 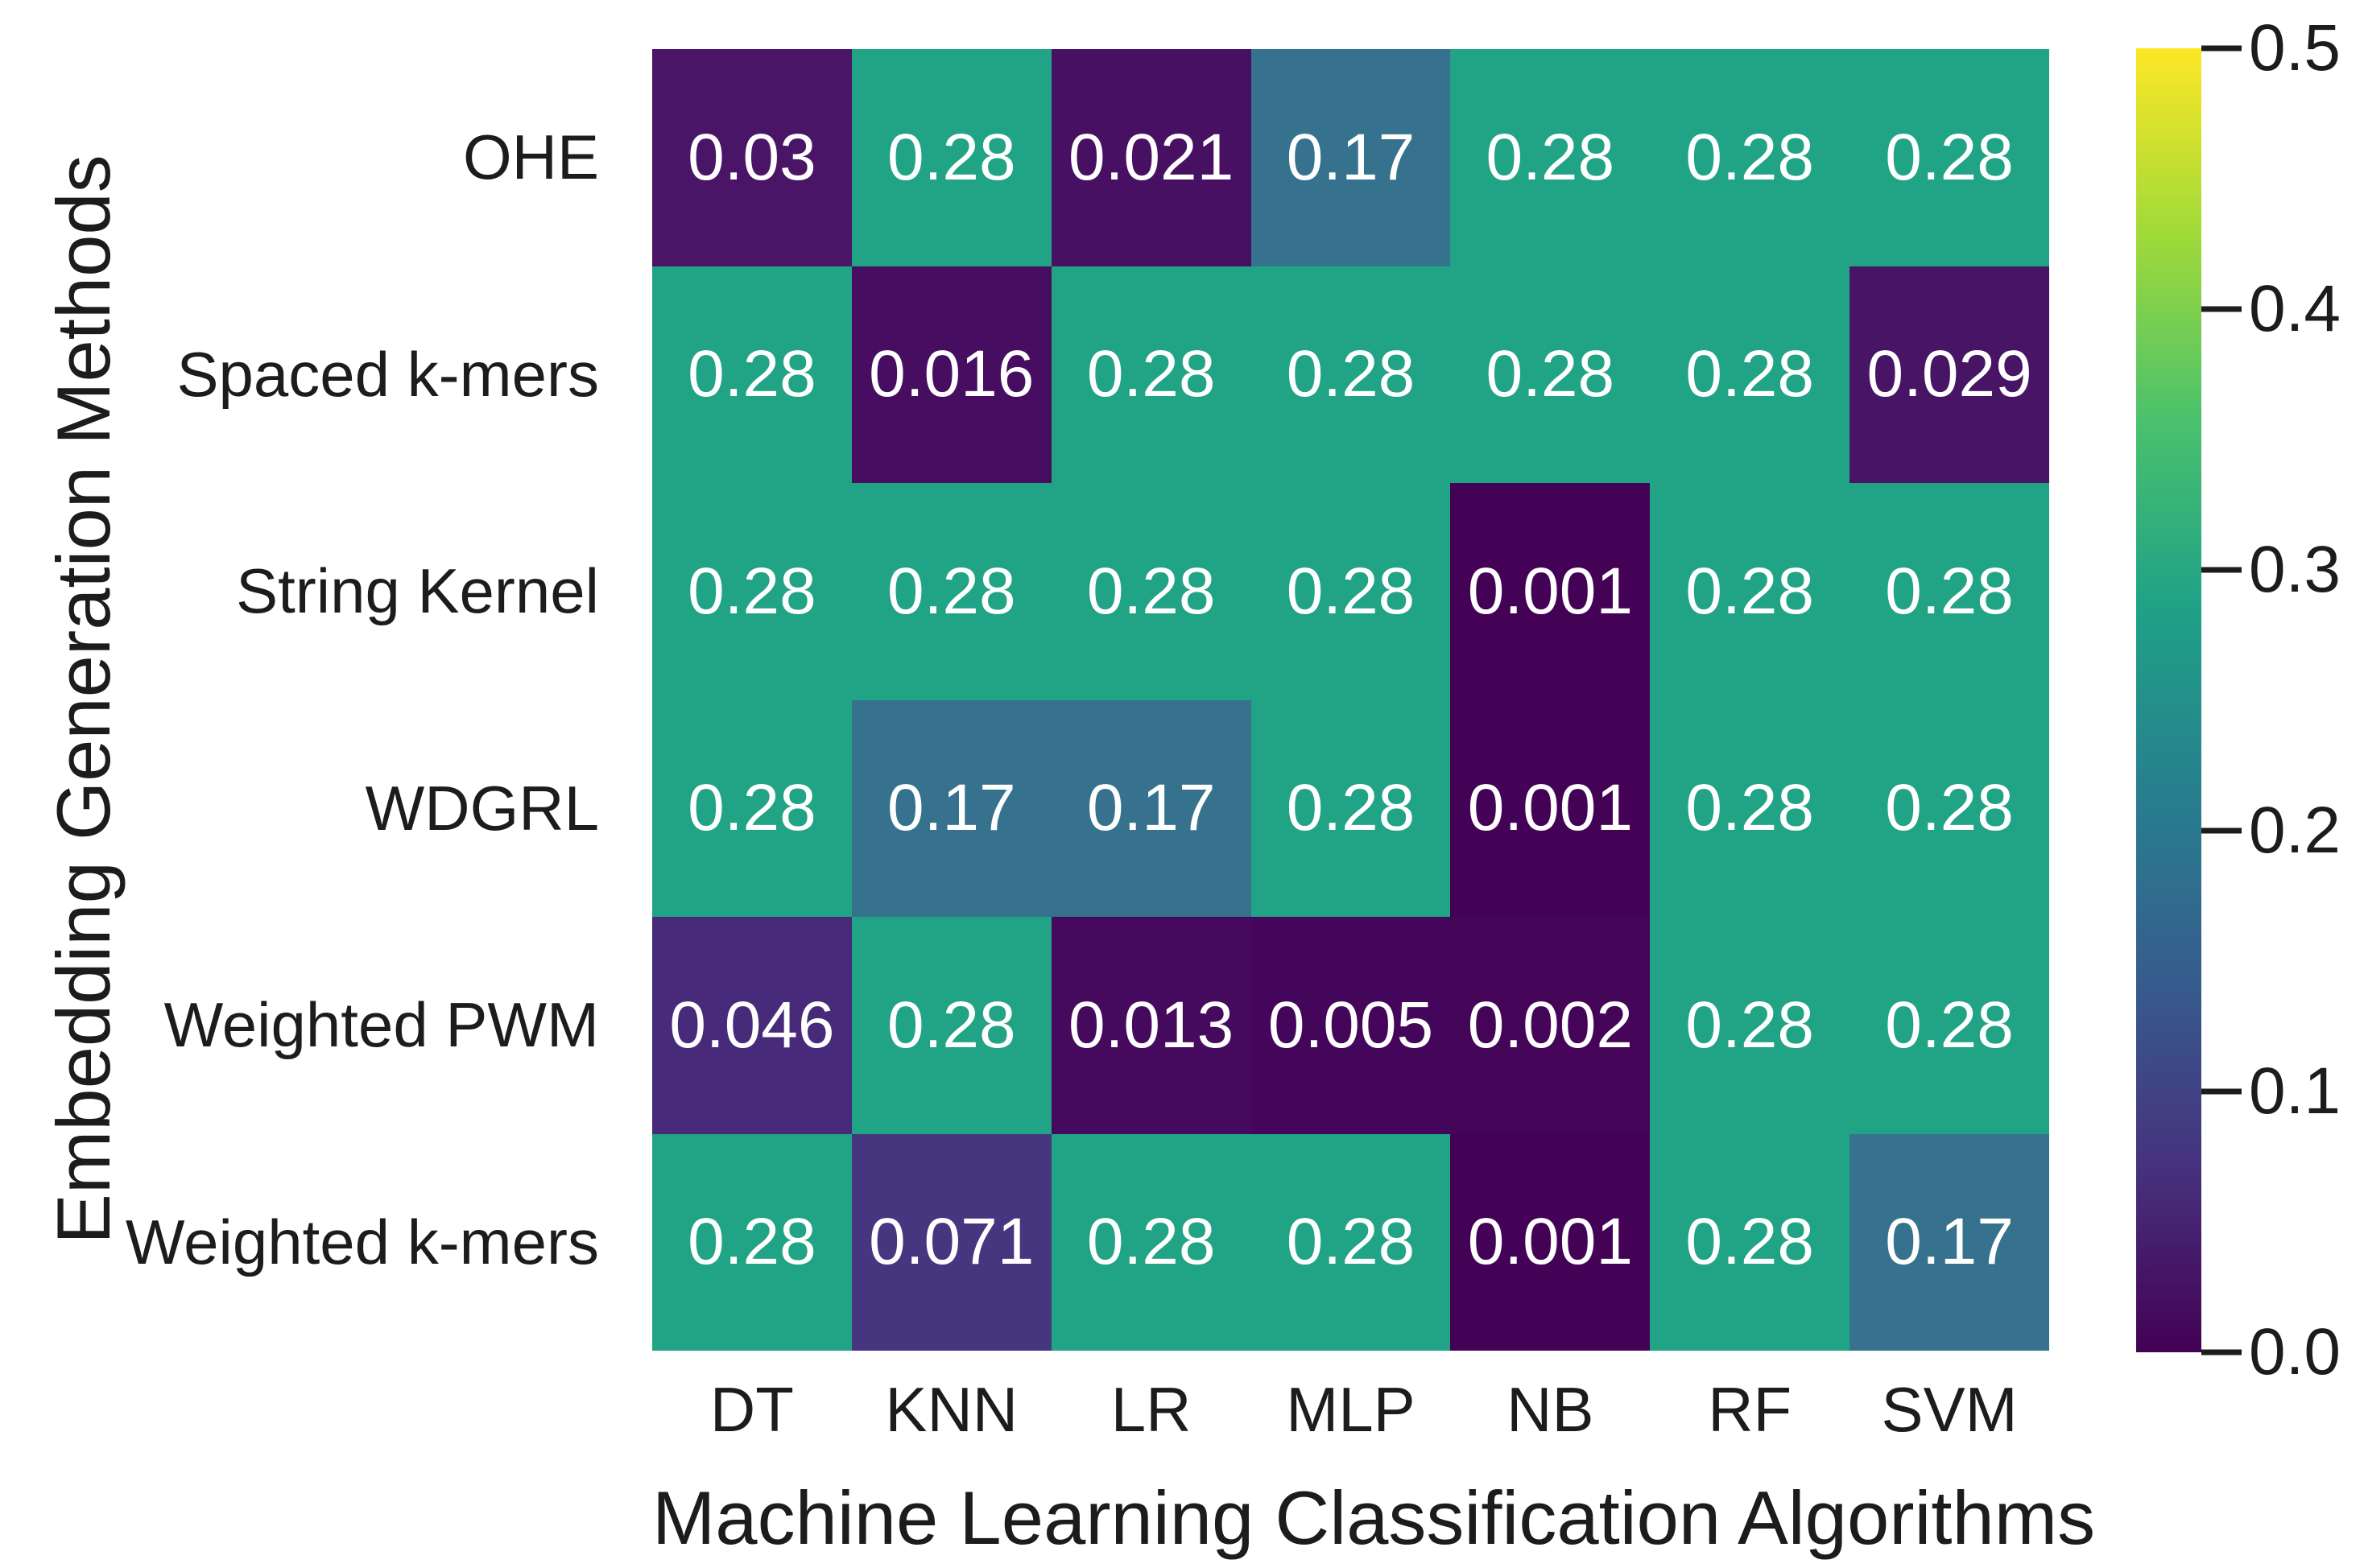 What do you see at coordinates (1949, 1410) in the screenshot?
I see `x-tick-label: SVM` at bounding box center [1949, 1410].